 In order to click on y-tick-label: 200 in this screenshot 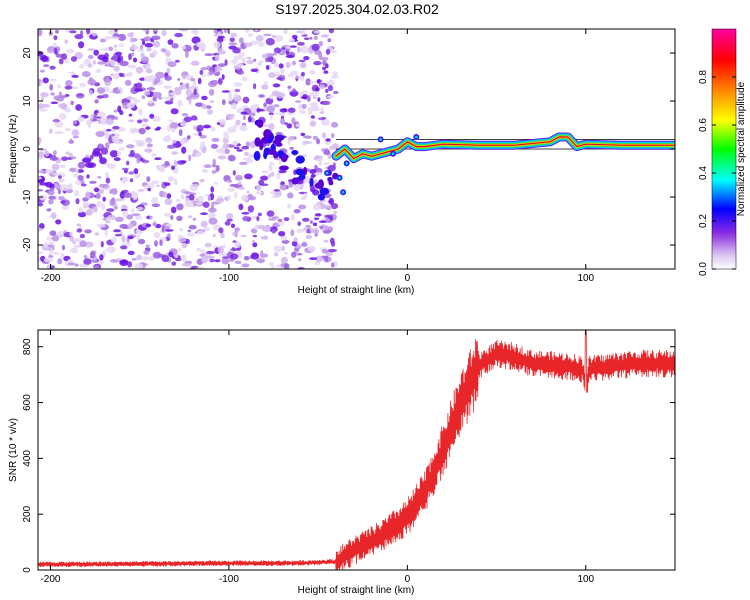, I will do `click(27, 513)`.